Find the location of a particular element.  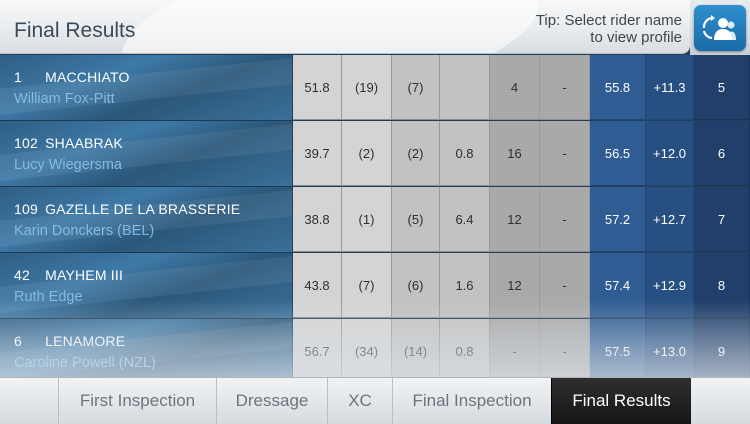

horse-label: 102 SHAABRAK is located at coordinates (68, 143).